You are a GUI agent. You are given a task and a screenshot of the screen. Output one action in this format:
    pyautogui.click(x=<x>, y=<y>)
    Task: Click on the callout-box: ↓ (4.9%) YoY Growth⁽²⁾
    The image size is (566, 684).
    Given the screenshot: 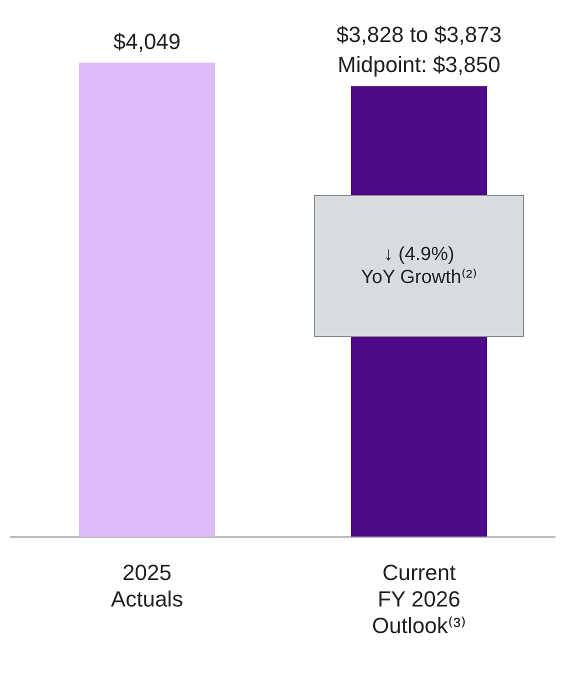 What is the action you would take?
    pyautogui.click(x=419, y=266)
    